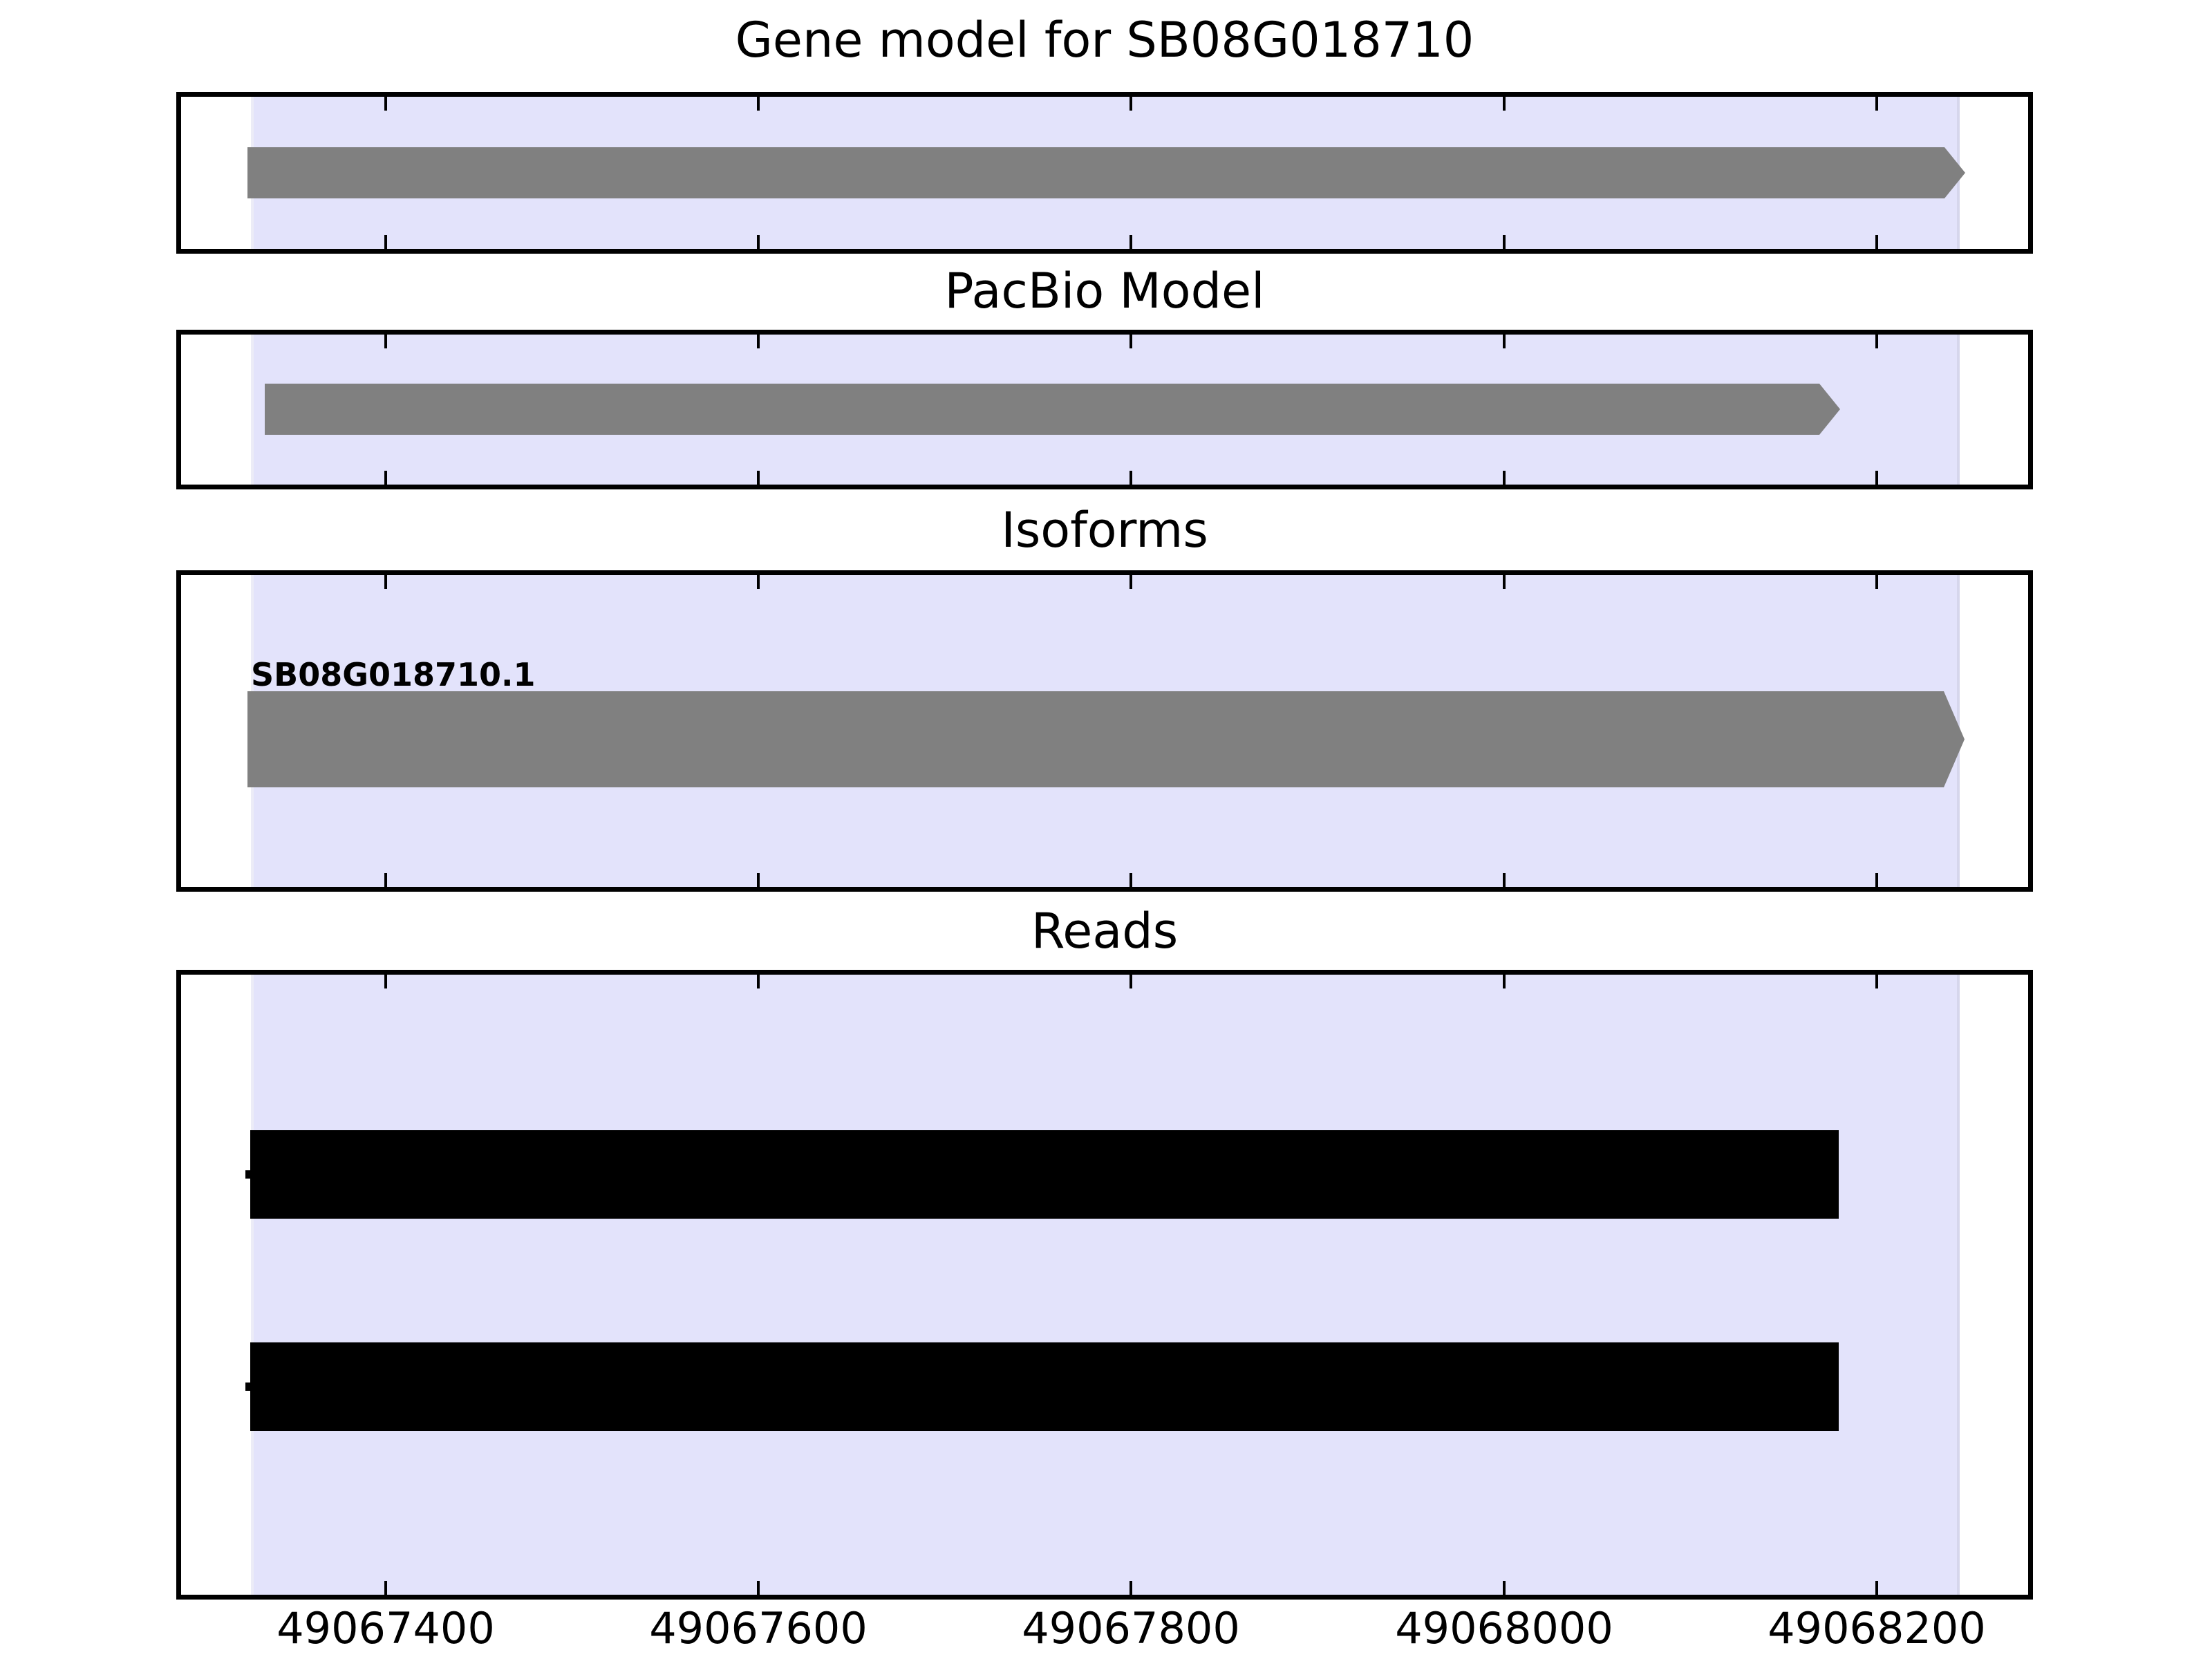 This screenshot has width=2212, height=1659. I want to click on isoform-arrow, so click(1106, 739).